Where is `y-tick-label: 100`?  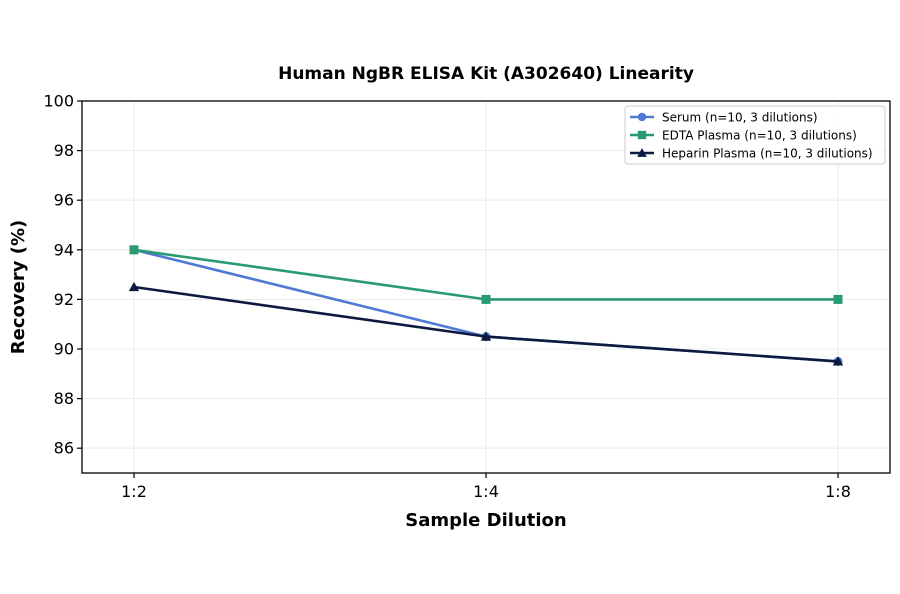
y-tick-label: 100 is located at coordinates (58, 101).